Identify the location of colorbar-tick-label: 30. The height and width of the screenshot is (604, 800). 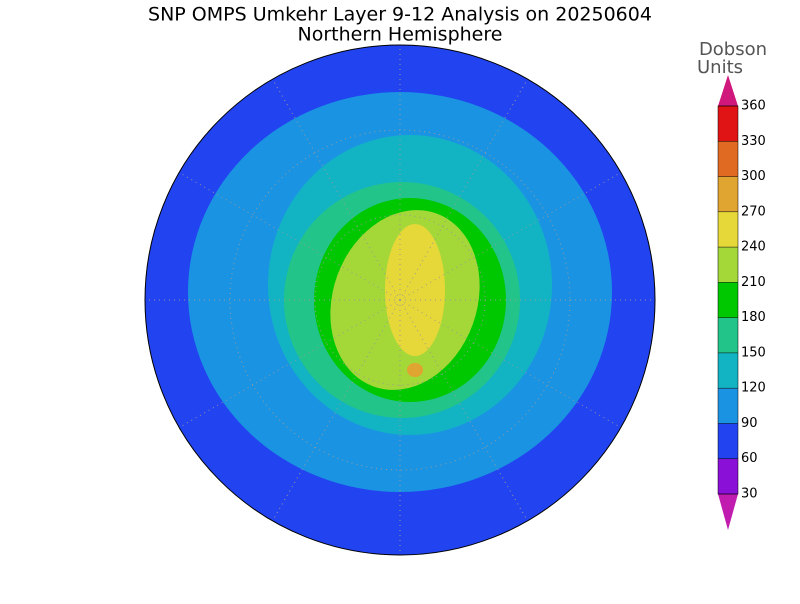
(749, 494).